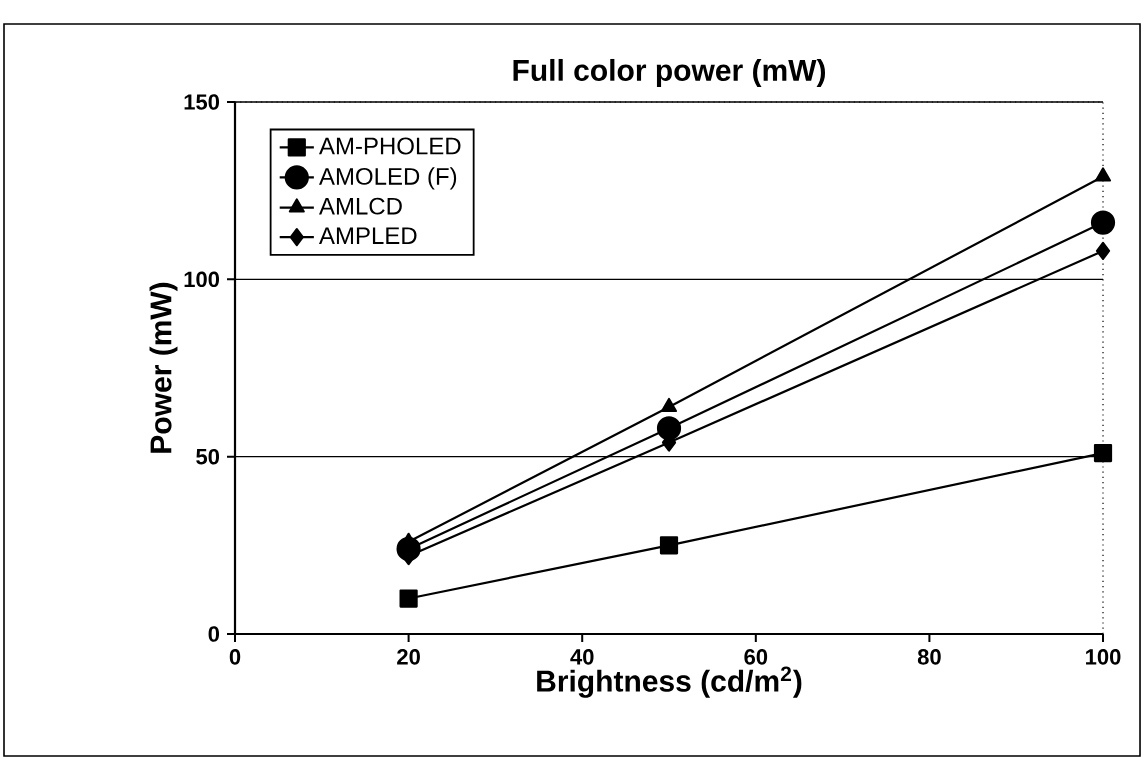 Image resolution: width=1144 pixels, height=760 pixels. Describe the element at coordinates (163, 367) in the screenshot. I see `y-axis-title: Power (mW)` at that location.